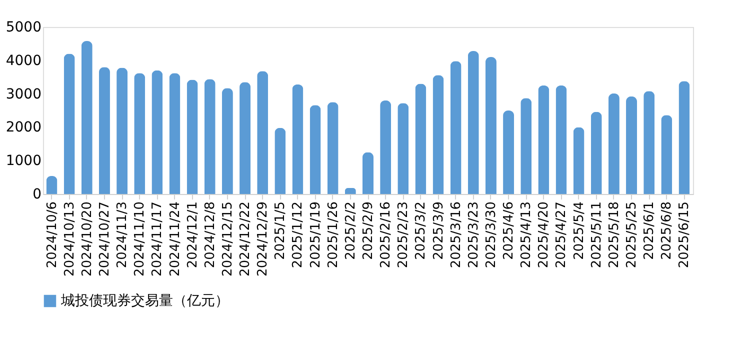  Describe the element at coordinates (667, 231) in the screenshot. I see `x-tick-label: 2025/6/8` at that location.